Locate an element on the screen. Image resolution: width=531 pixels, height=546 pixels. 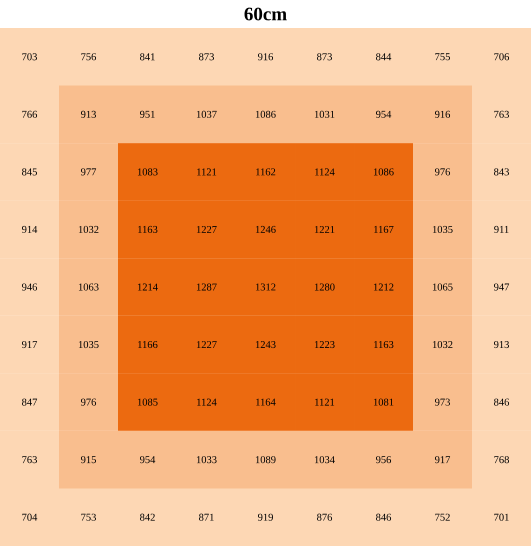
data-label: 1223 is located at coordinates (324, 344).